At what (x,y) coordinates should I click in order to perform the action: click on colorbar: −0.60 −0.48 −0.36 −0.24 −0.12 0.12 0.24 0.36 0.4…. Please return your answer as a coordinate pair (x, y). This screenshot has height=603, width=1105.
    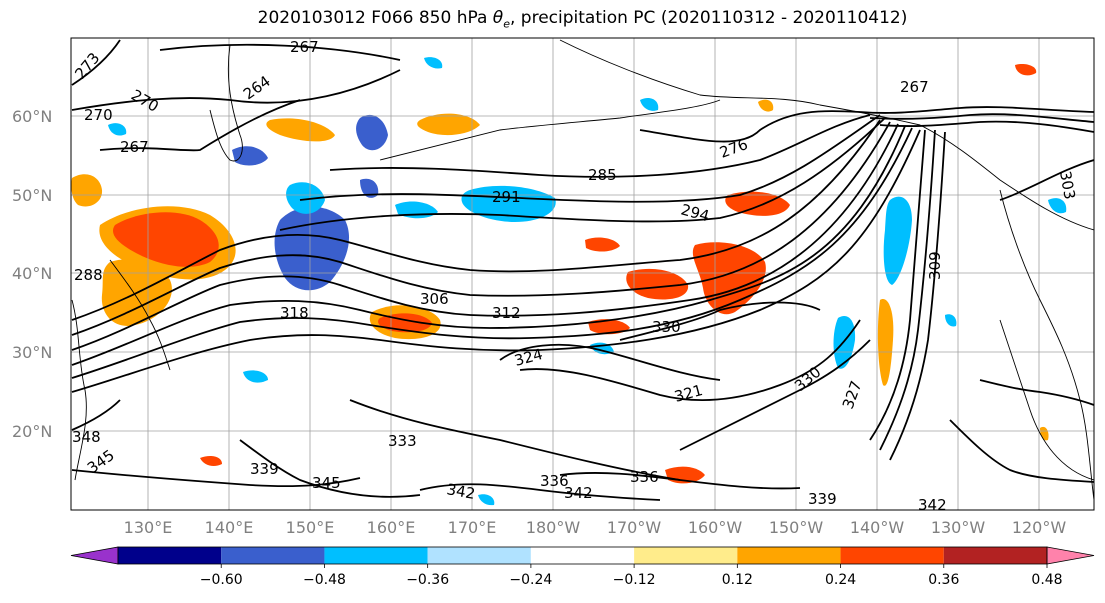
    Looking at the image, I should click on (582, 567).